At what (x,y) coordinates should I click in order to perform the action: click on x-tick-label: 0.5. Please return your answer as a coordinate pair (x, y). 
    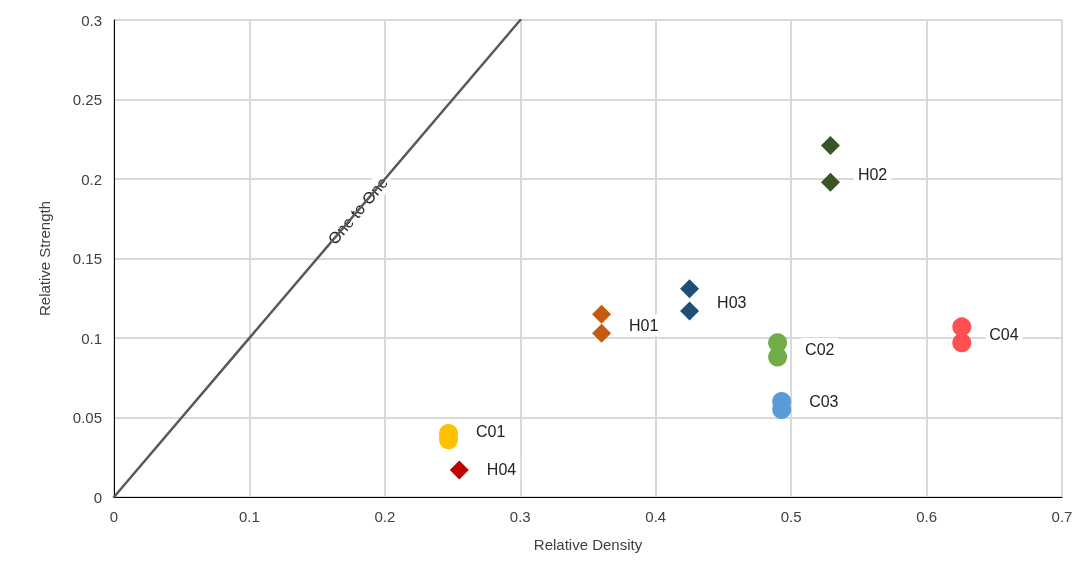
    Looking at the image, I should click on (791, 516).